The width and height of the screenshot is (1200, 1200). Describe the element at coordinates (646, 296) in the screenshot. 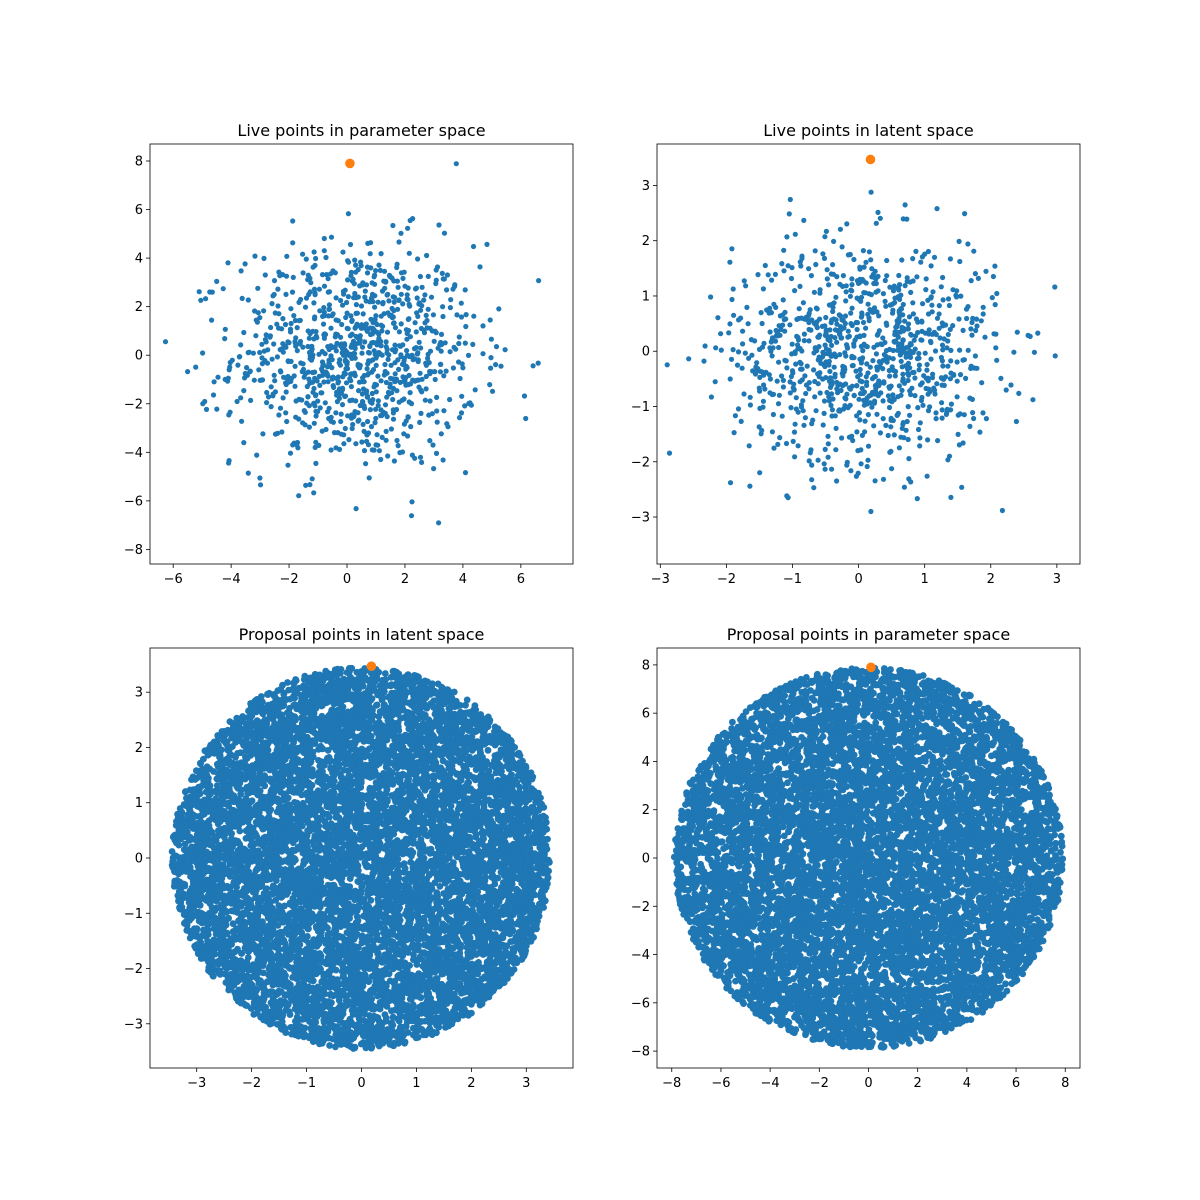

I see `y-tick-label: 1` at that location.